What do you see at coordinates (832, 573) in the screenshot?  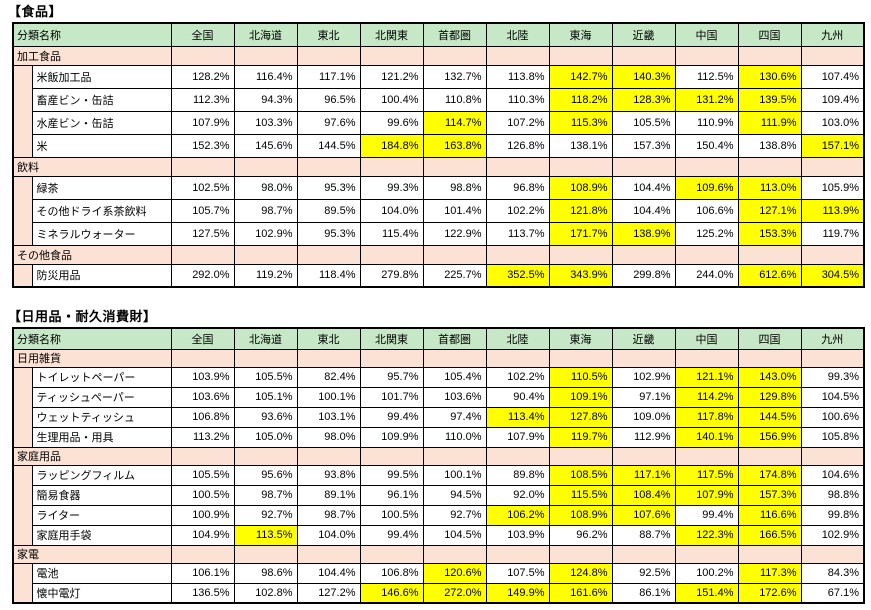 I see `value-cell: 84.3%` at bounding box center [832, 573].